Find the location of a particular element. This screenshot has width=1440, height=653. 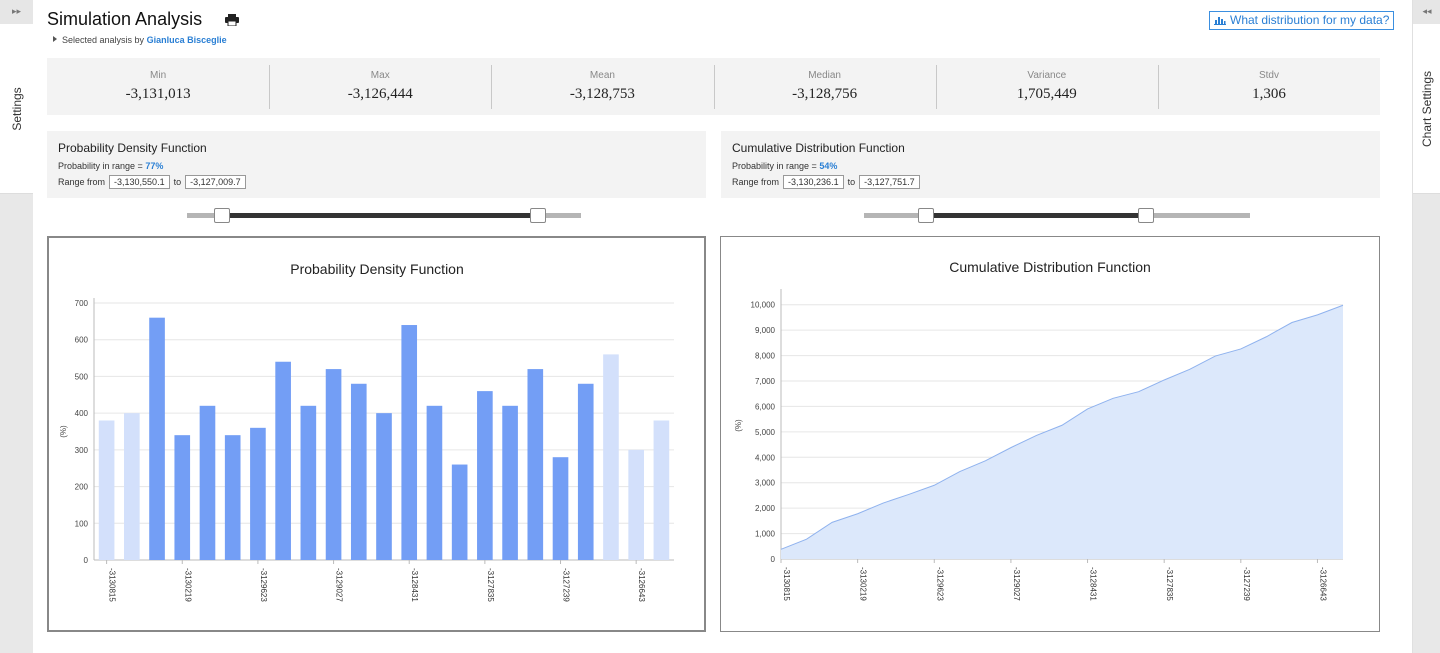

expand-left-icon: ▸▸ is located at coordinates (16, 12).